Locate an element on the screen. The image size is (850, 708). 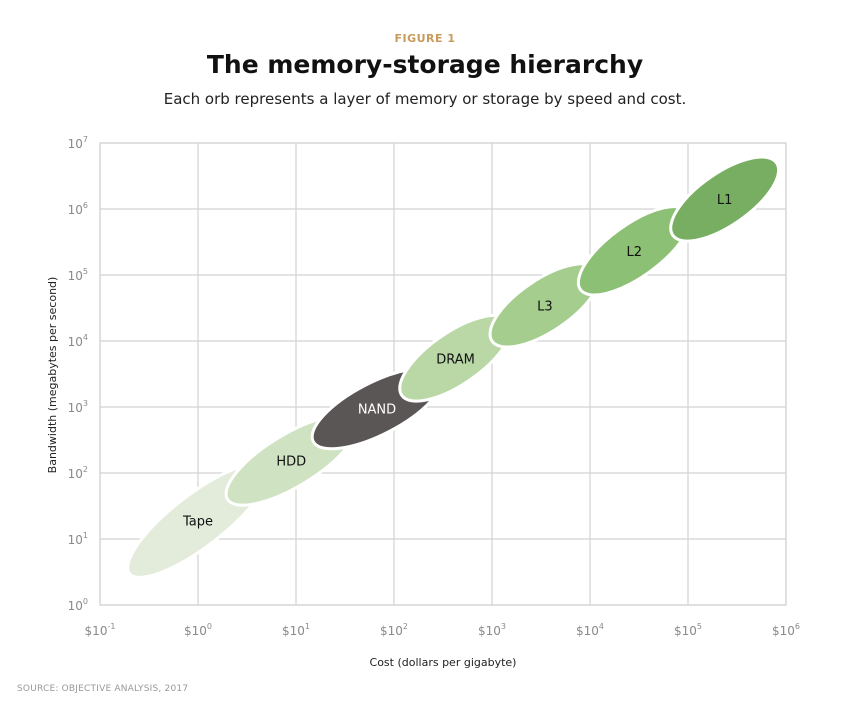
y-axis-label: Bandwidth (megabytes per second) is located at coordinates (52, 375).